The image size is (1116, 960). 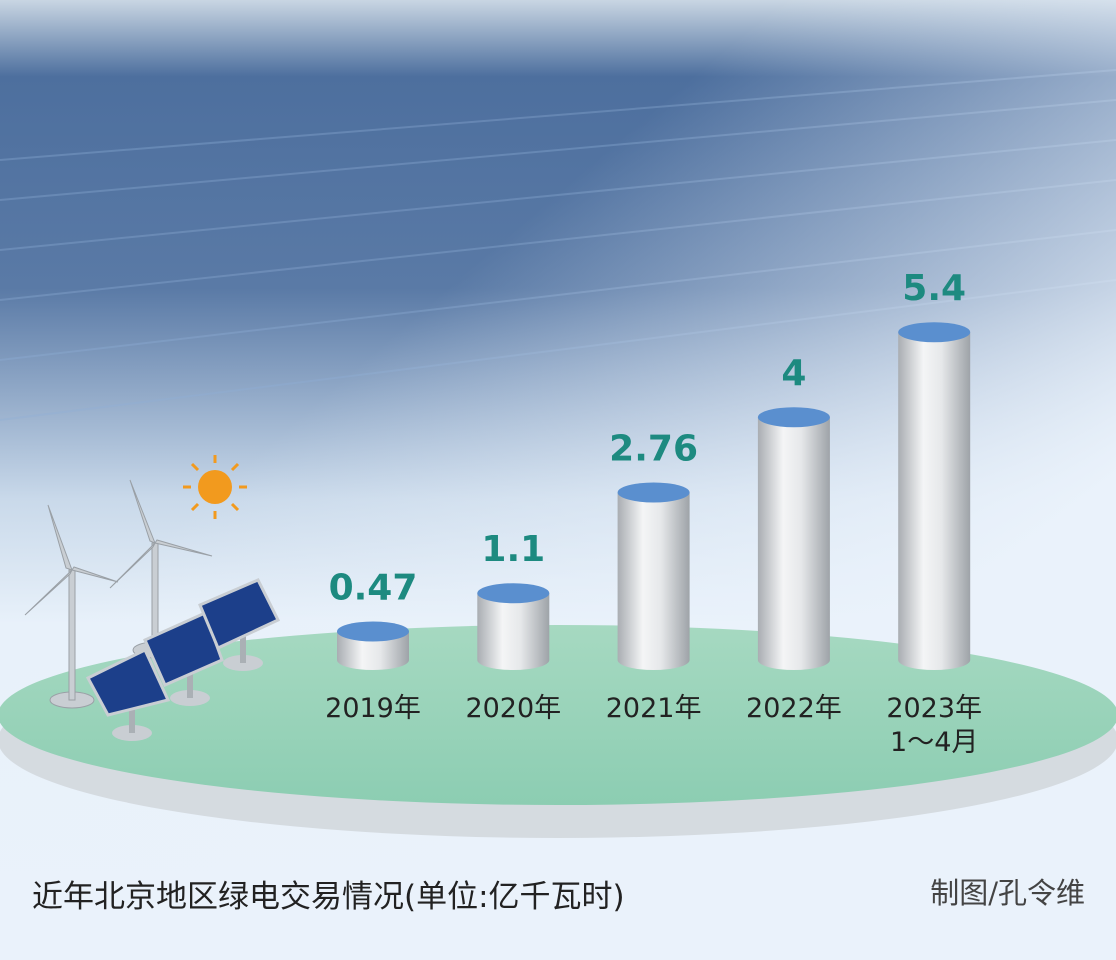 What do you see at coordinates (934, 288) in the screenshot?
I see `value-label: 5.4` at bounding box center [934, 288].